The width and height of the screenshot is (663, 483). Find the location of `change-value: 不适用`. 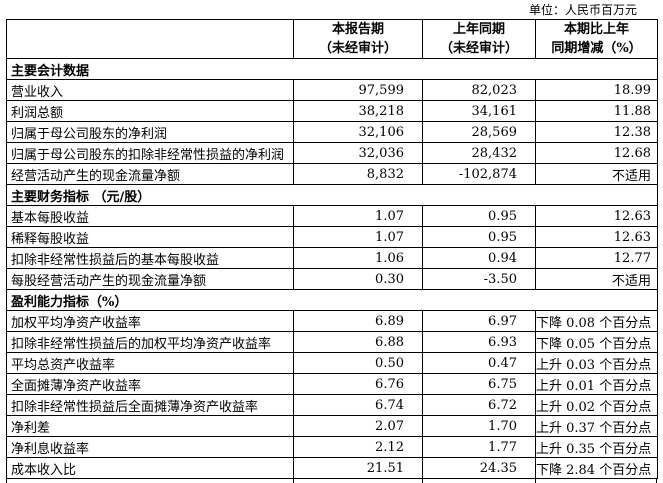

change-value: 不适用 is located at coordinates (596, 279).